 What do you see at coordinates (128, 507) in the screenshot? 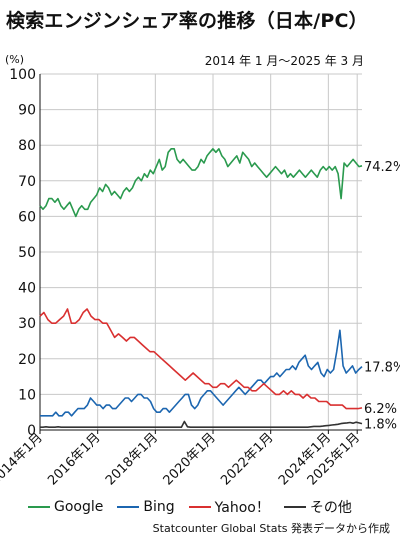
I see `legend-swatch-bing` at bounding box center [128, 507].